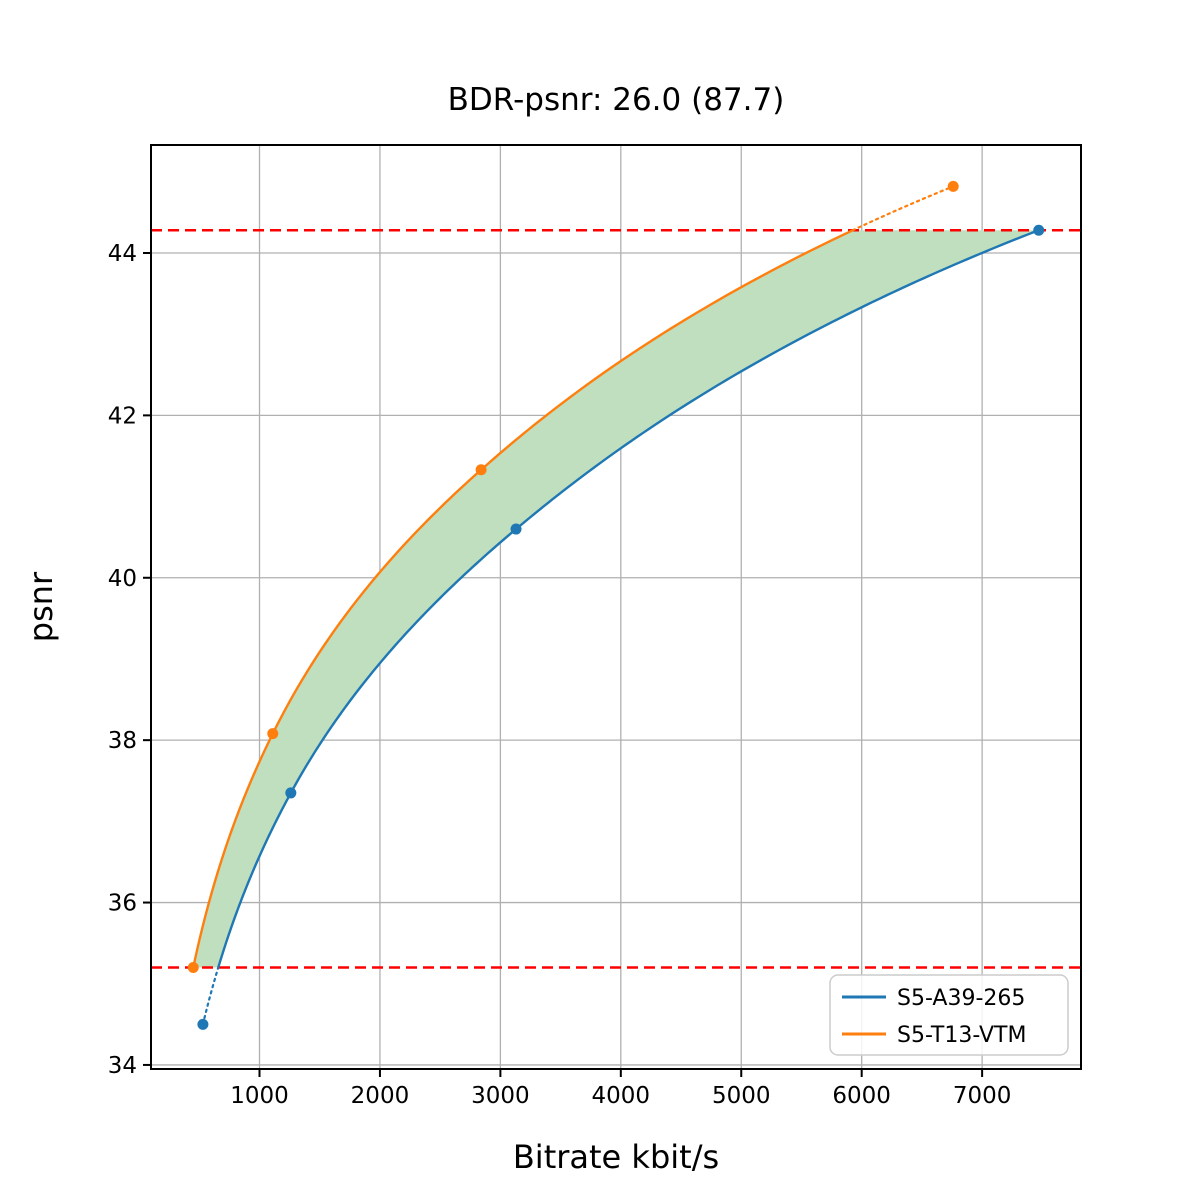 This screenshot has height=1200, width=1200. I want to click on x-tick-label: 6000, so click(861, 1096).